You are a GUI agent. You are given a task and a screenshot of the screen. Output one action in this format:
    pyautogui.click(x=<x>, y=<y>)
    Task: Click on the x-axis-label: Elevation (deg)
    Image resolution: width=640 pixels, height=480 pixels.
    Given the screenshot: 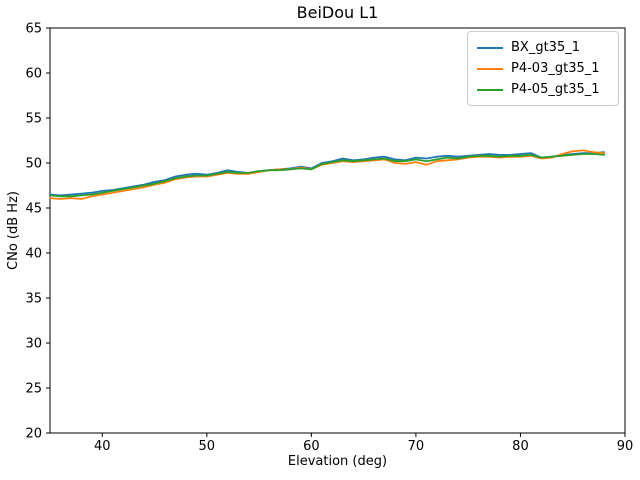 What is the action you would take?
    pyautogui.click(x=337, y=461)
    